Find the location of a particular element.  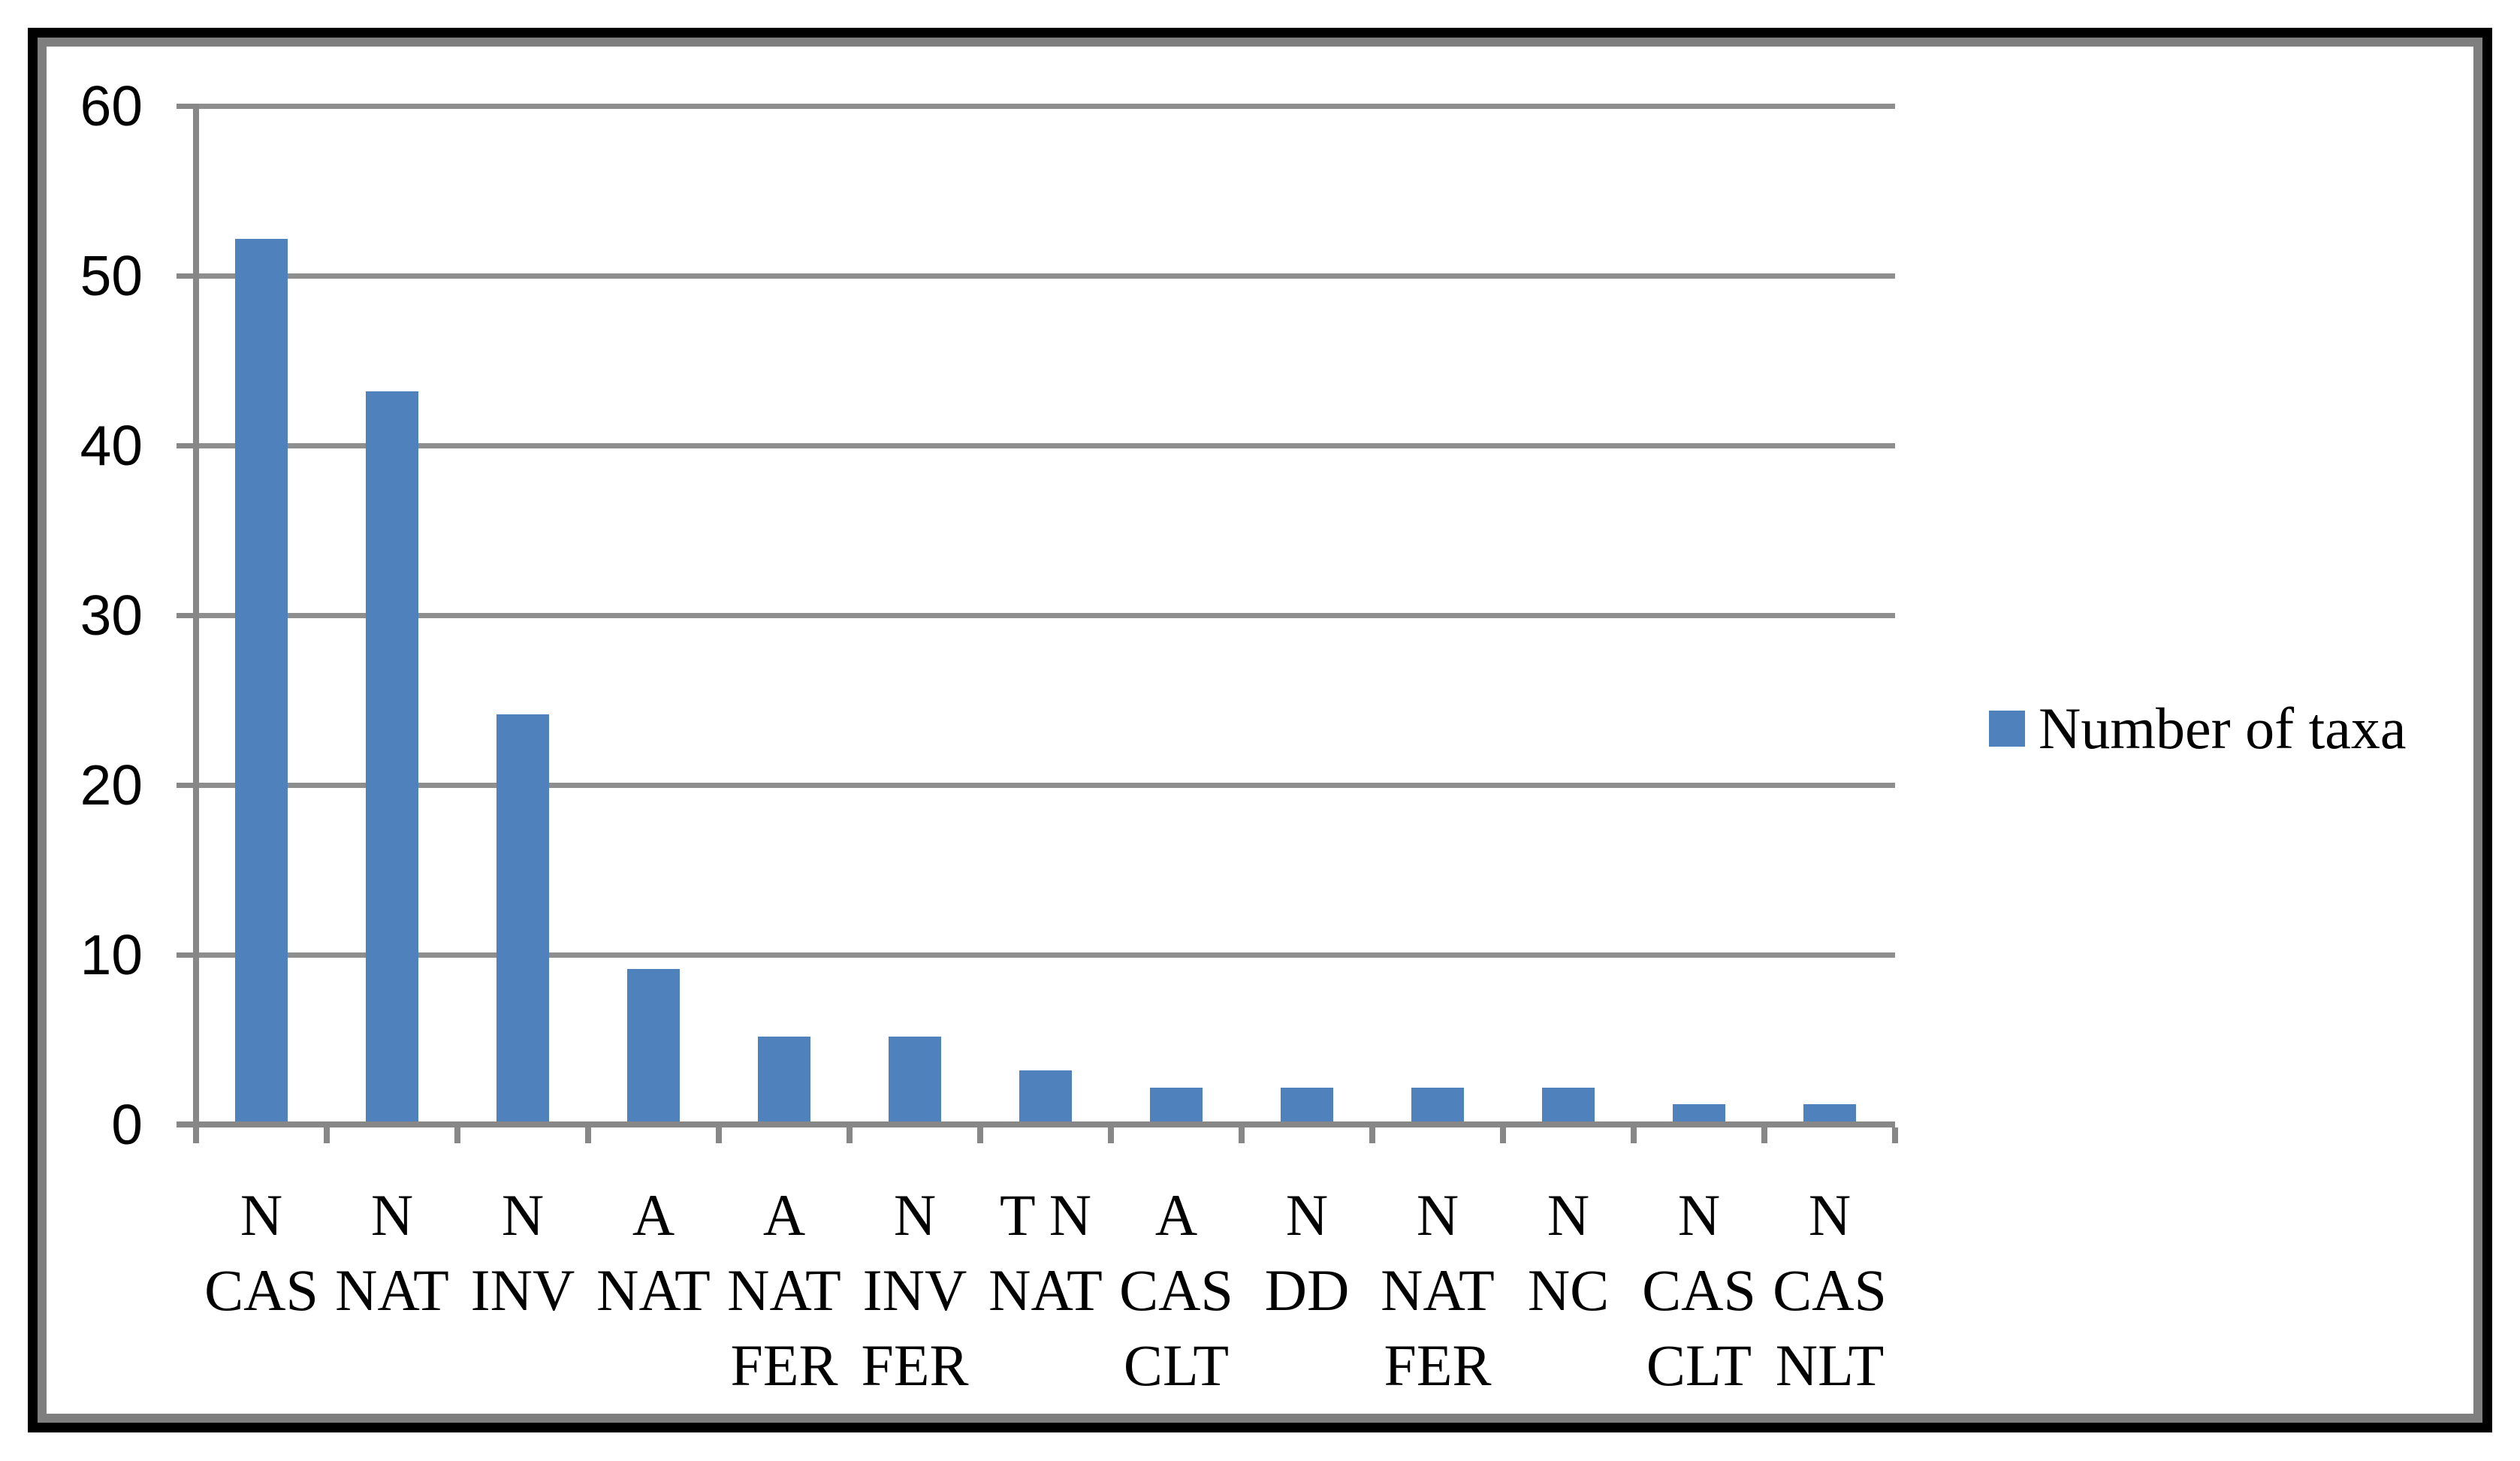

bar-n-dd is located at coordinates (1307, 1104).